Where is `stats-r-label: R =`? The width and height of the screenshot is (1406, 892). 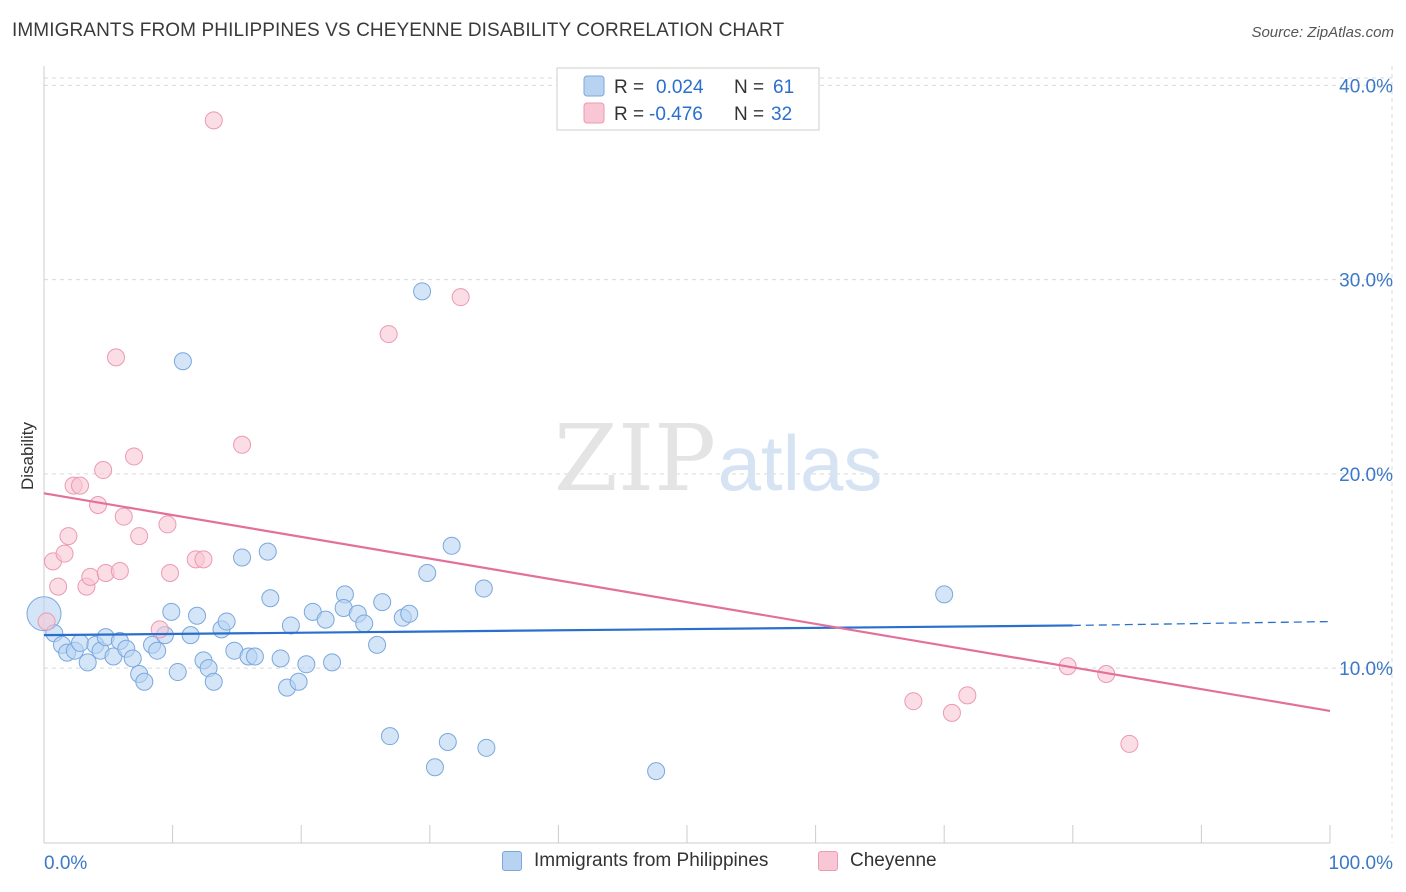 stats-r-label: R = is located at coordinates (629, 114).